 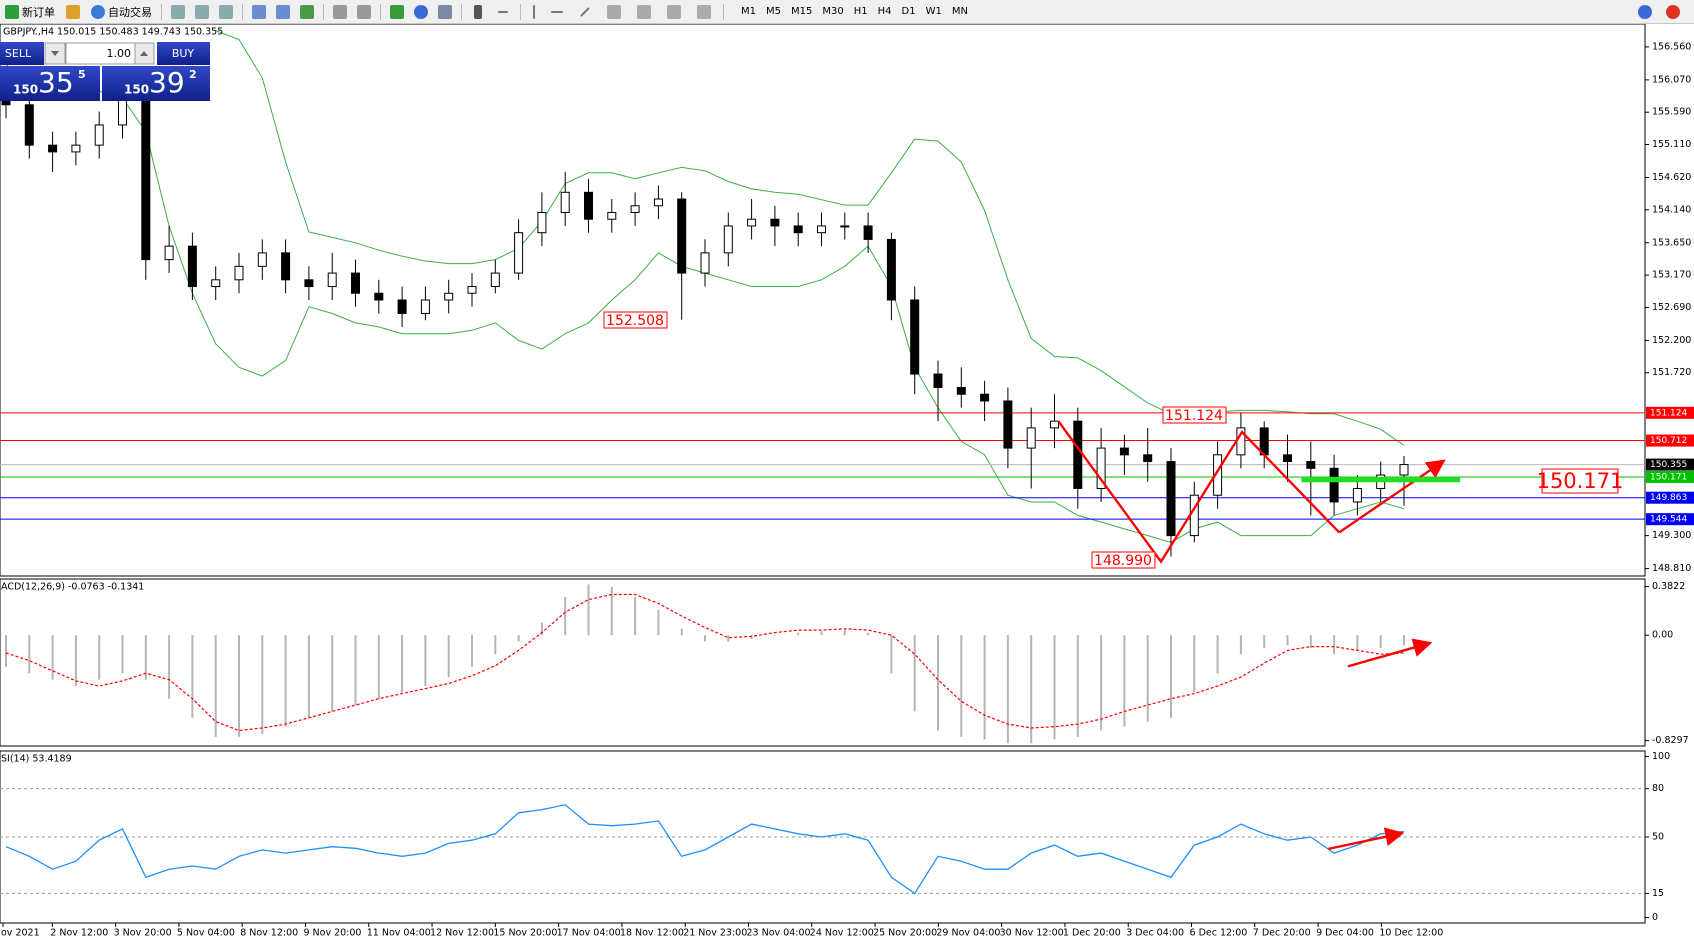 What do you see at coordinates (1671, 340) in the screenshot?
I see `y-tick-label: 152.200` at bounding box center [1671, 340].